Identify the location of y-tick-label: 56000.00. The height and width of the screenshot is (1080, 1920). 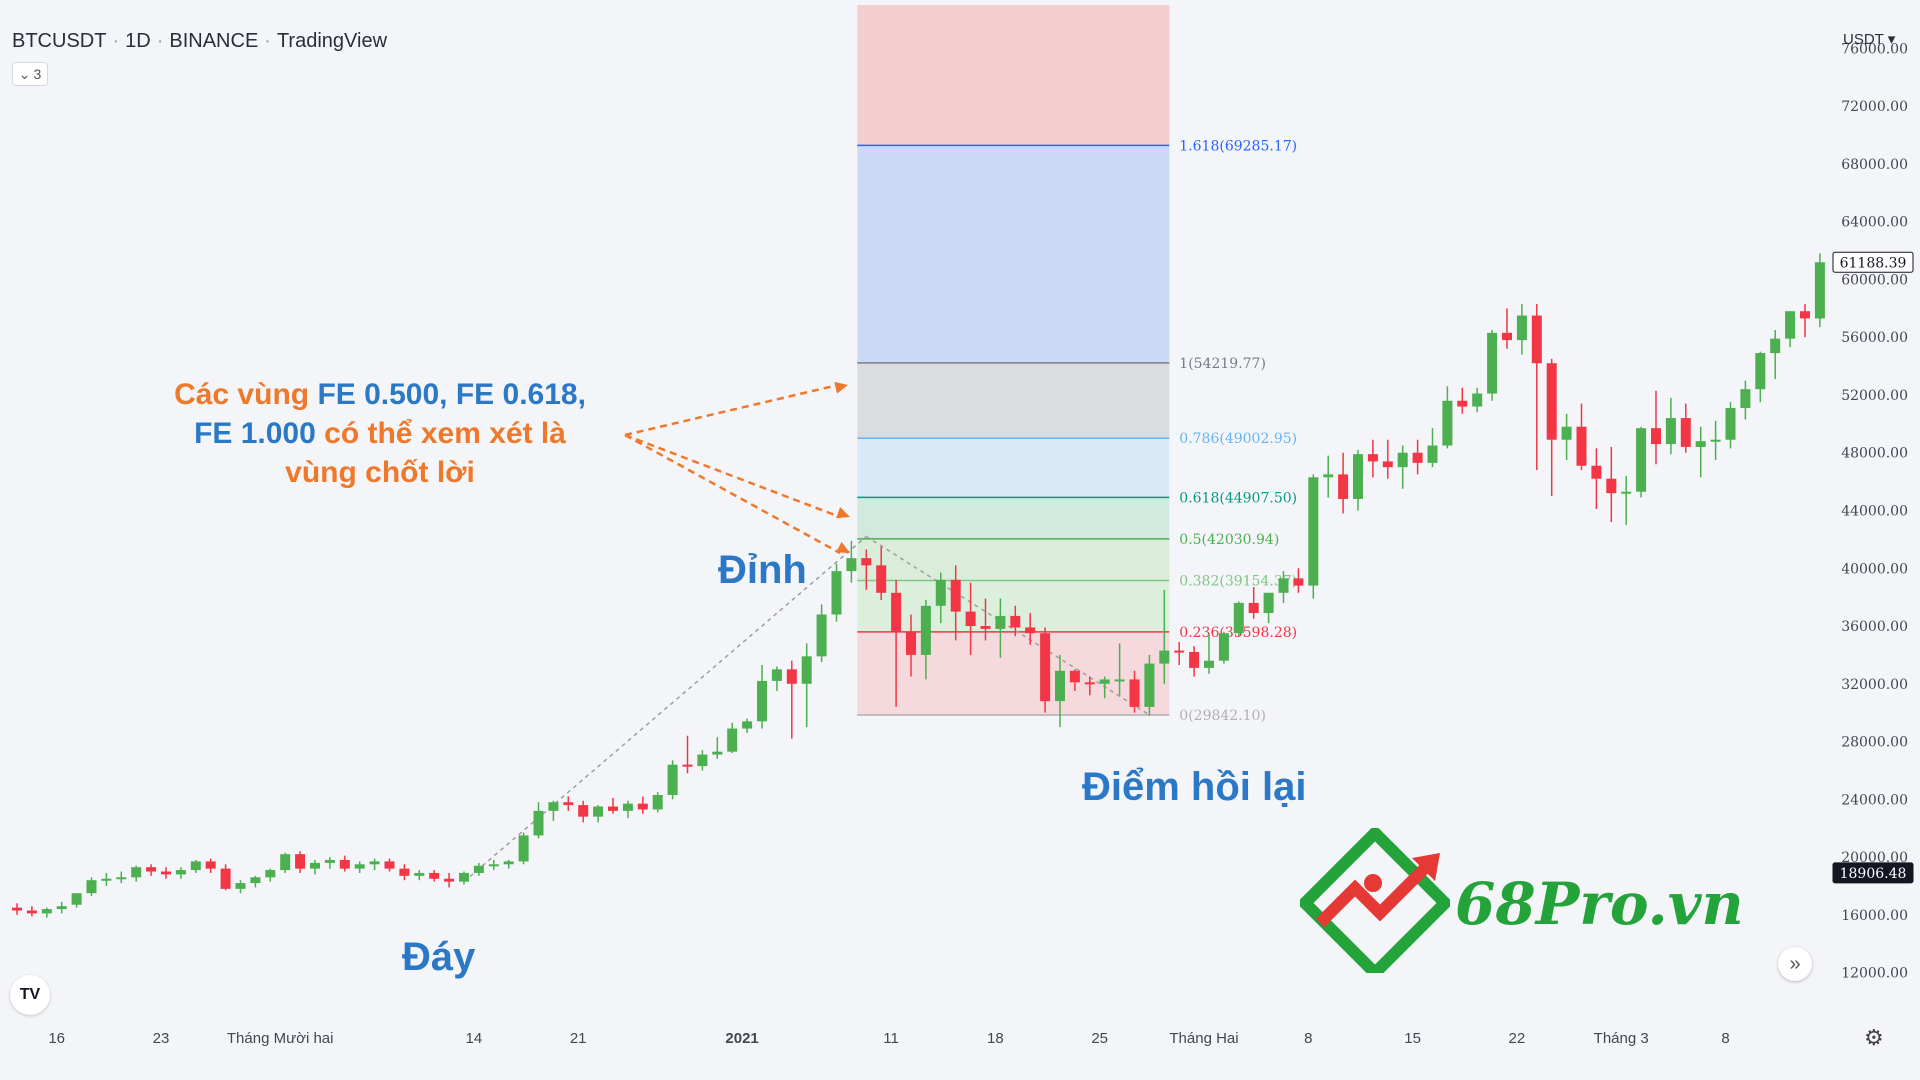
(1874, 338).